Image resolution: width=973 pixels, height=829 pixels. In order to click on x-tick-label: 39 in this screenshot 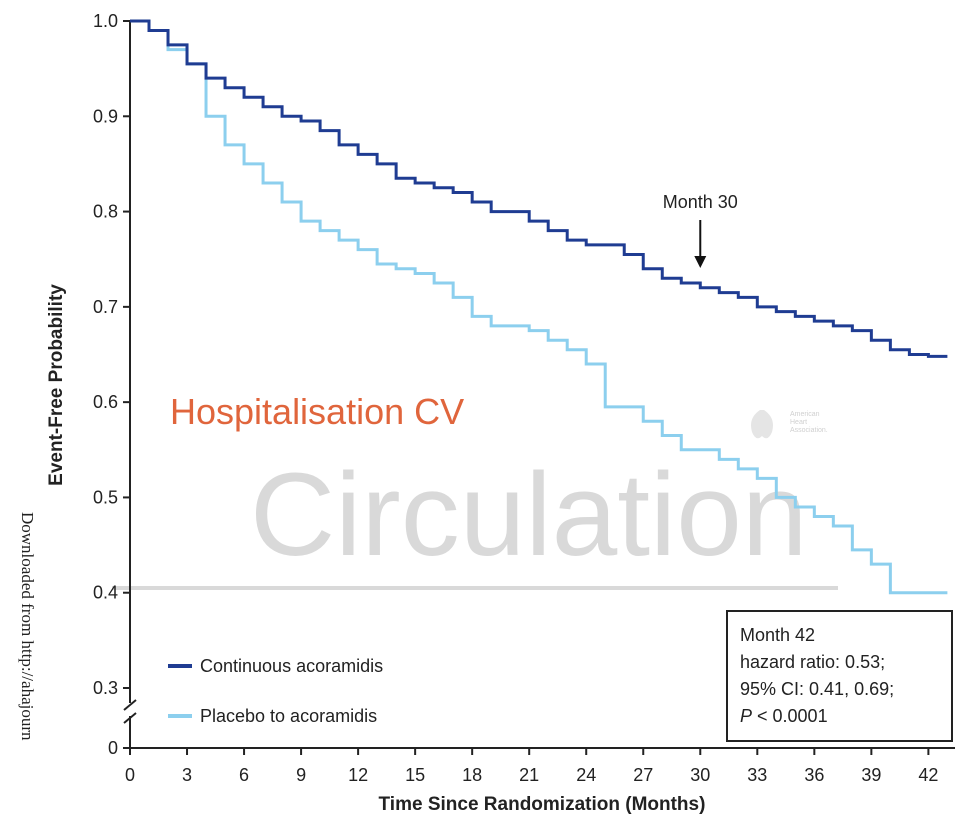, I will do `click(871, 775)`.